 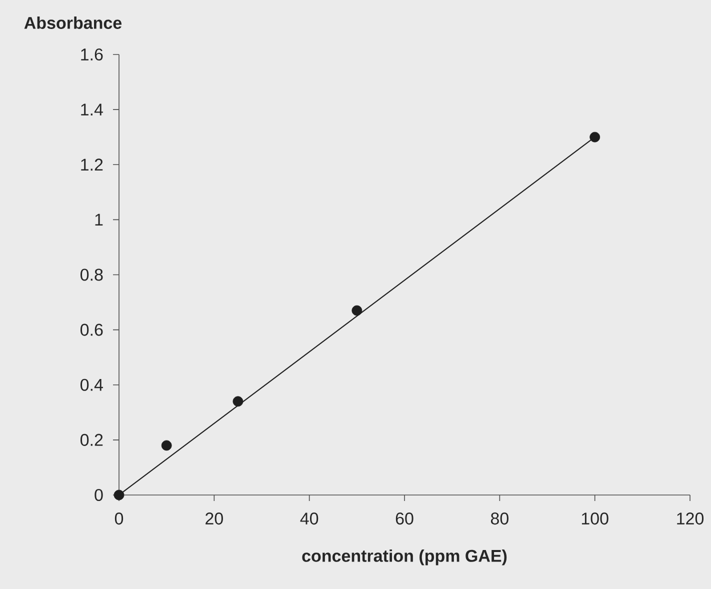 I want to click on y-tick-label: 0.8, so click(x=91, y=274).